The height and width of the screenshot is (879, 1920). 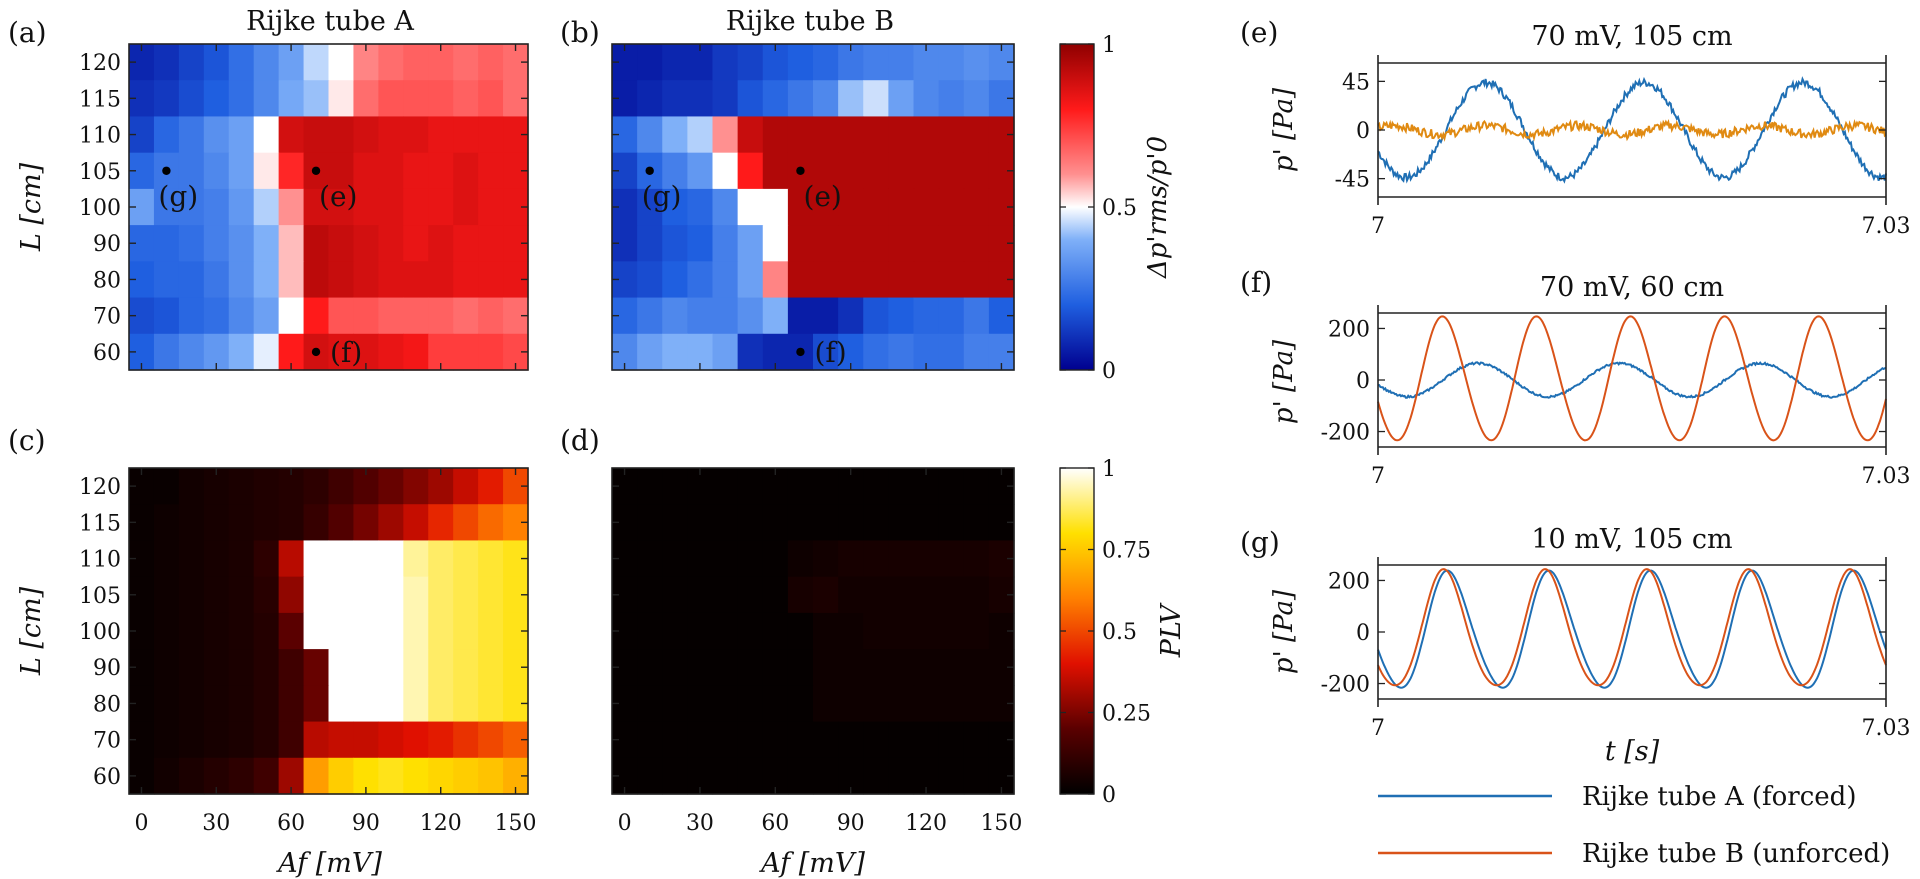 What do you see at coordinates (926, 823) in the screenshot?
I see `x-tick-label: 120` at bounding box center [926, 823].